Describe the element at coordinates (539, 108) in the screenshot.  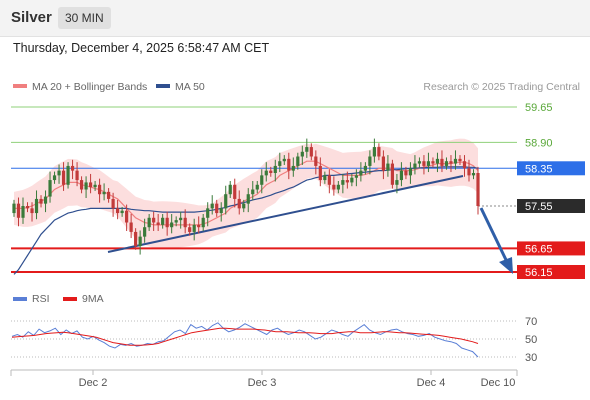
I see `level-label-59.65: 59.65` at that location.